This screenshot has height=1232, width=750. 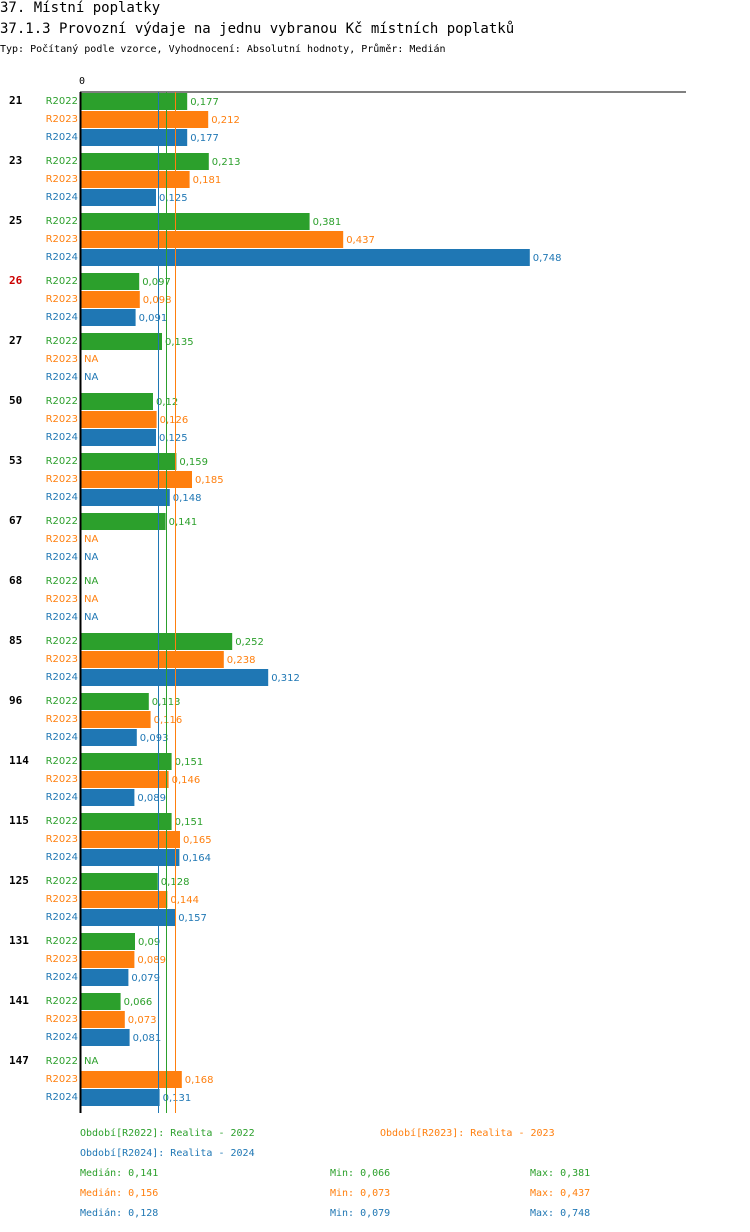 What do you see at coordinates (168, 720) in the screenshot?
I see `bar-value-label: 0,116` at bounding box center [168, 720].